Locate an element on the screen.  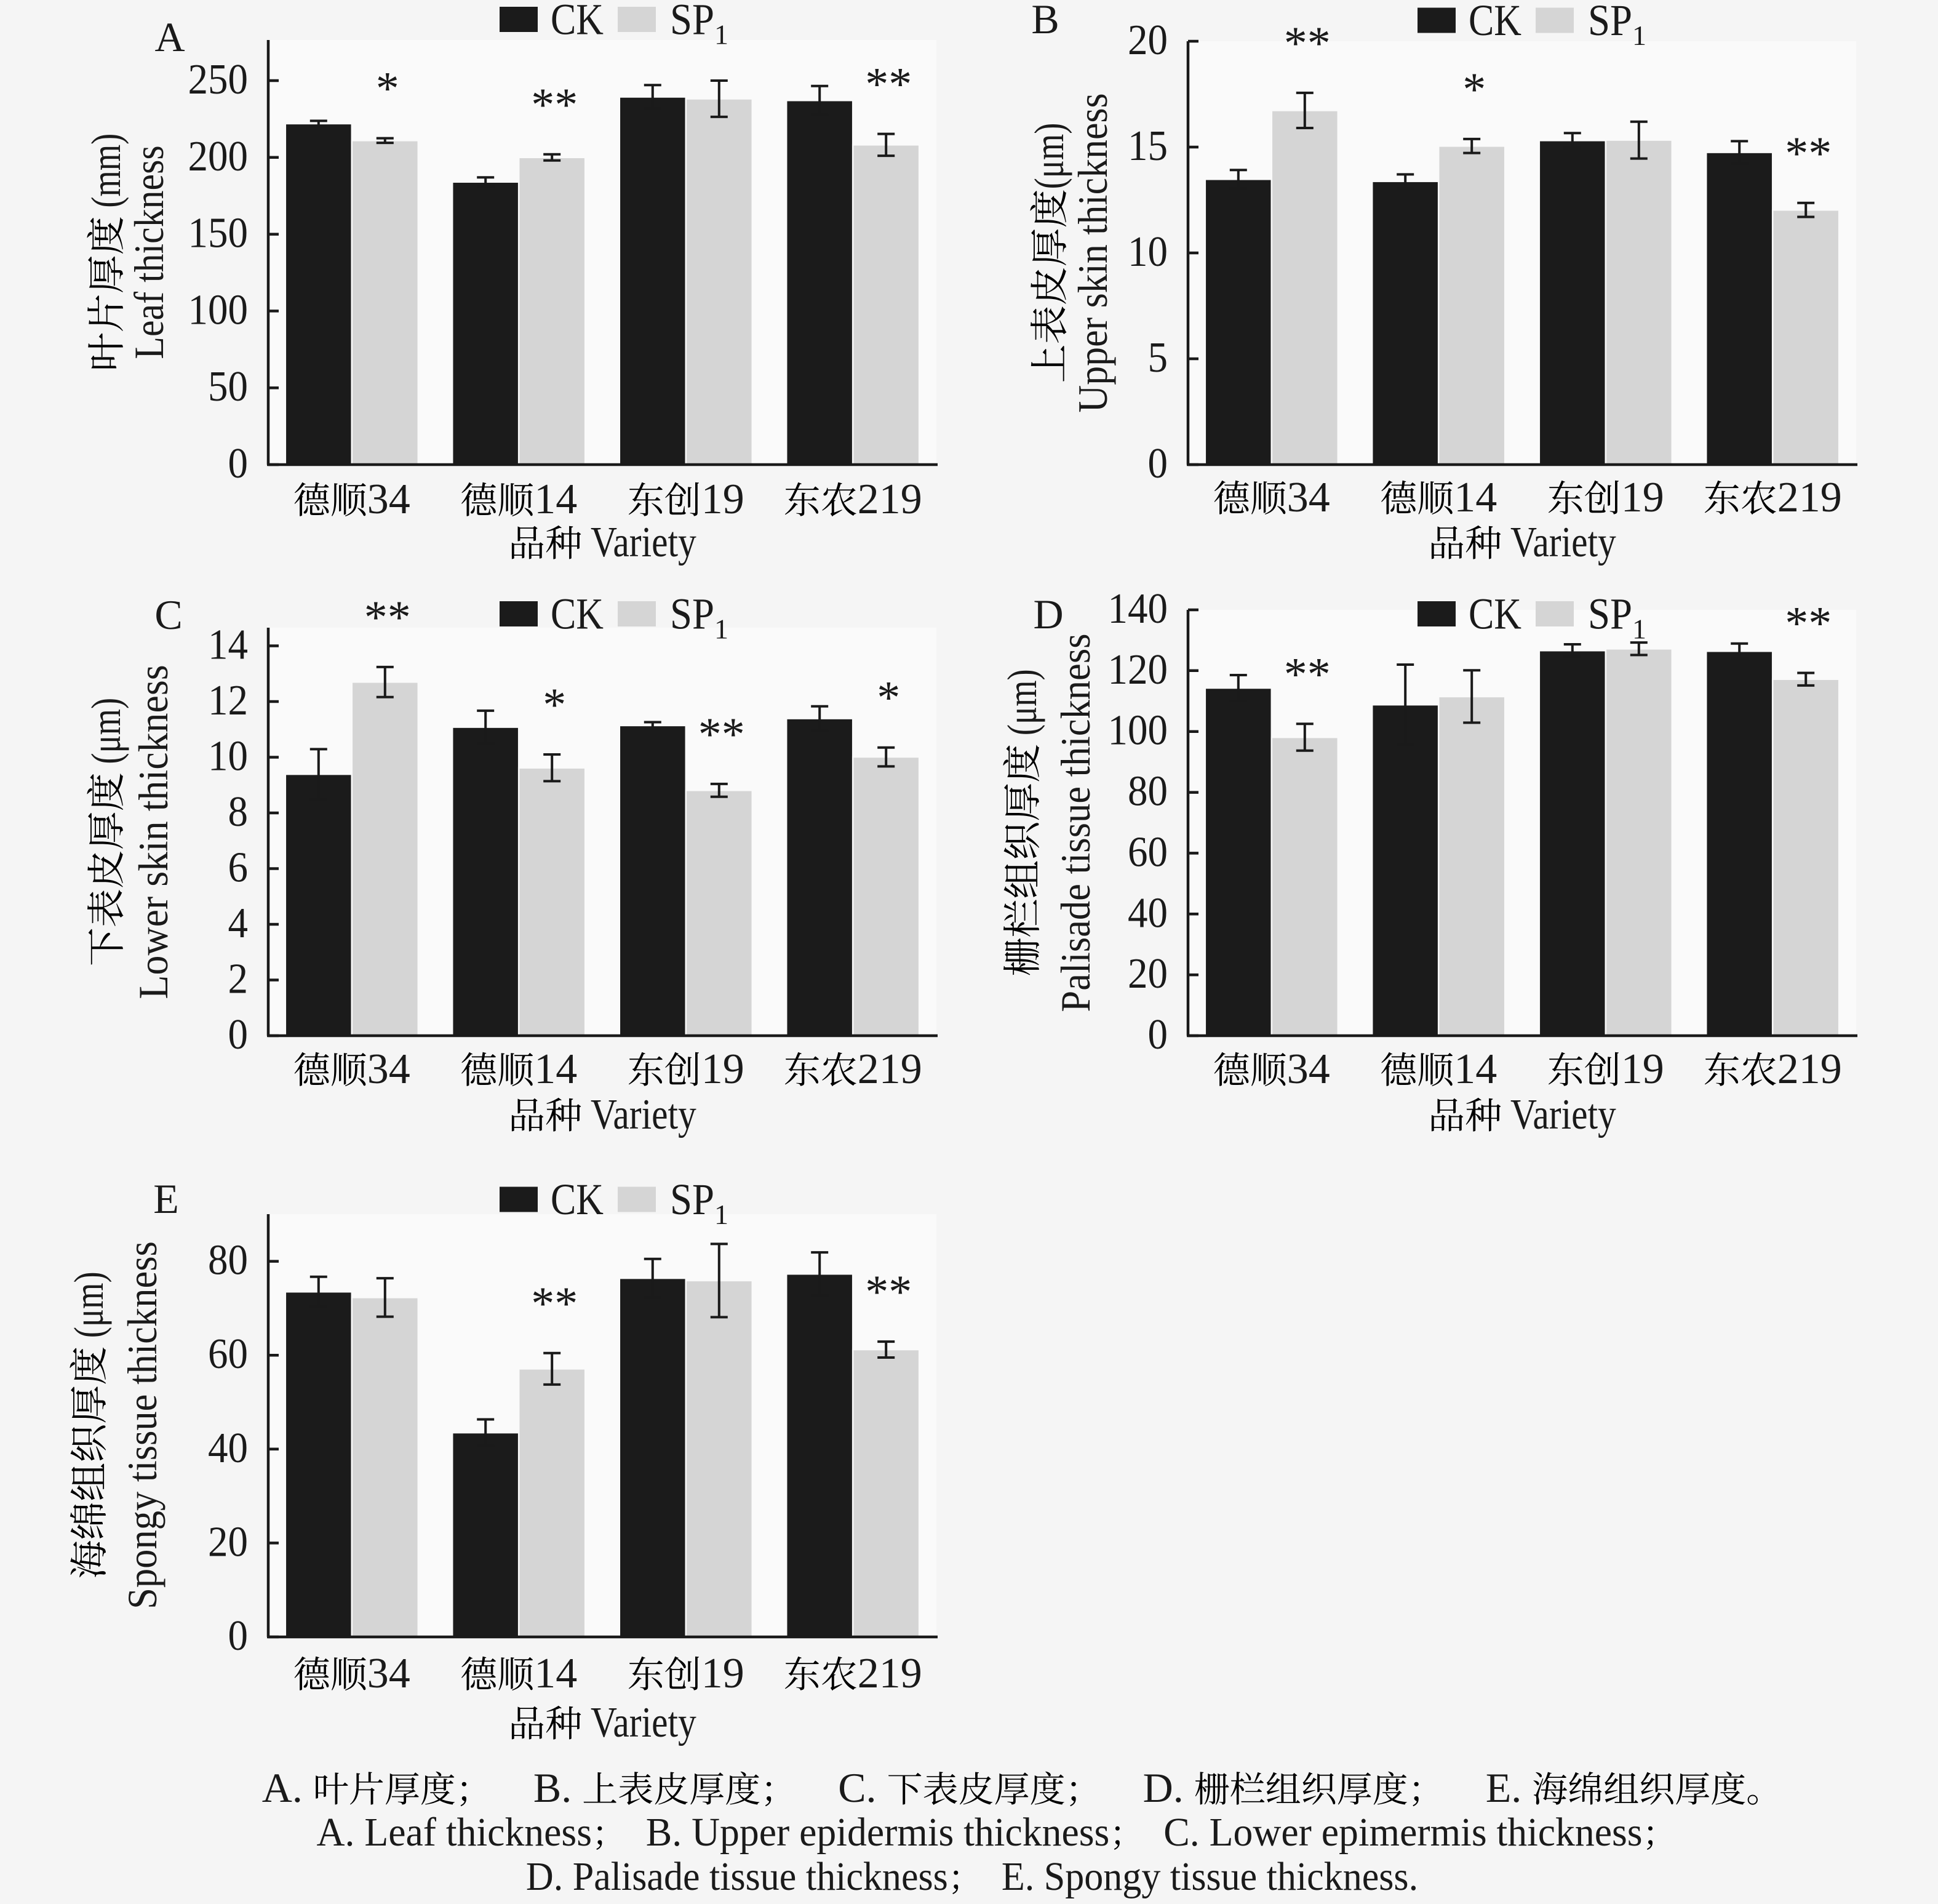
svg-text: 8 is located at coordinates (238, 812).